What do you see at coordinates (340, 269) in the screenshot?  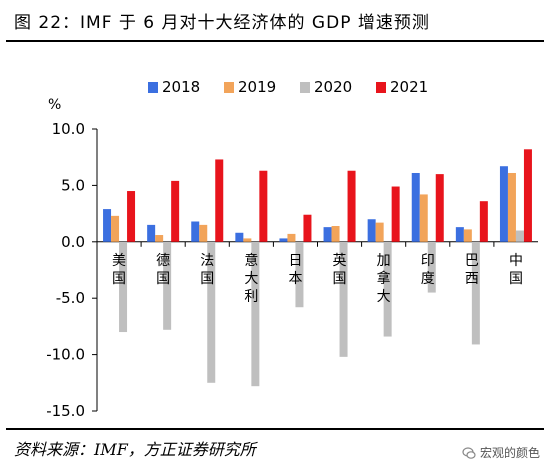 I see `category-label: 英国` at bounding box center [340, 269].